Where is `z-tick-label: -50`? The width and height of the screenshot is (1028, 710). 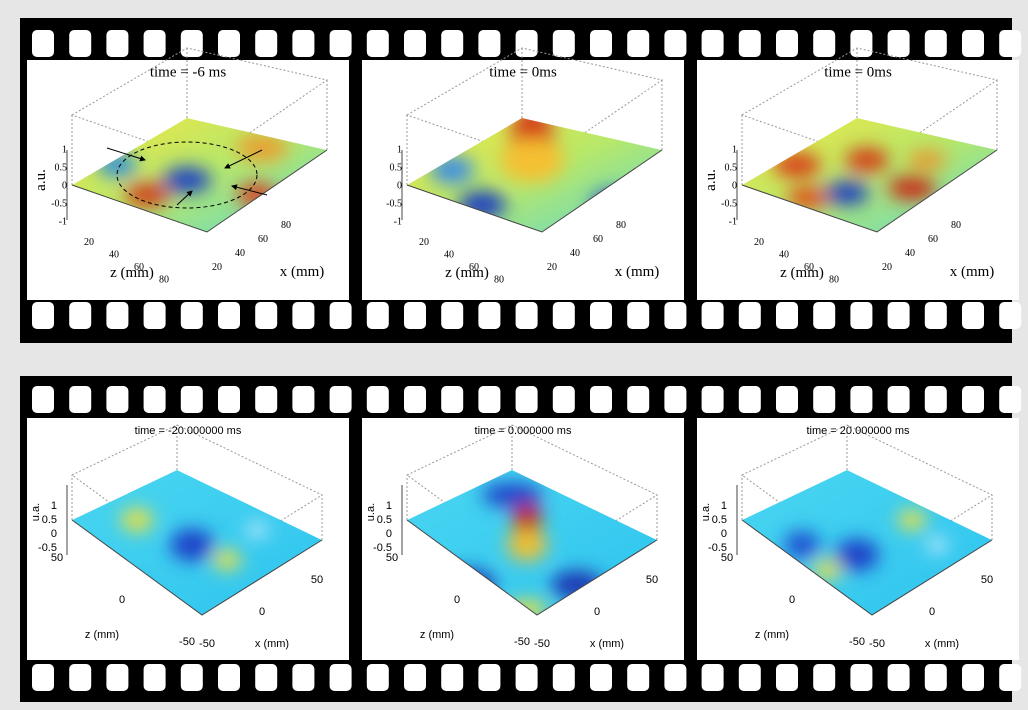
z-tick-label: -50 is located at coordinates (187, 642).